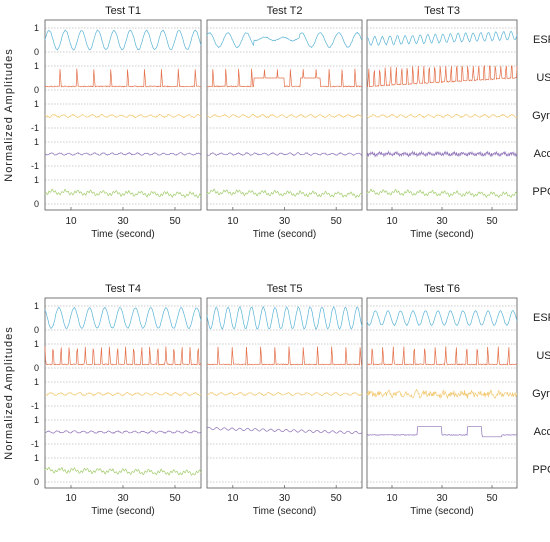 This screenshot has height=542, width=550. Describe the element at coordinates (442, 289) in the screenshot. I see `panel-title: Test T6` at that location.